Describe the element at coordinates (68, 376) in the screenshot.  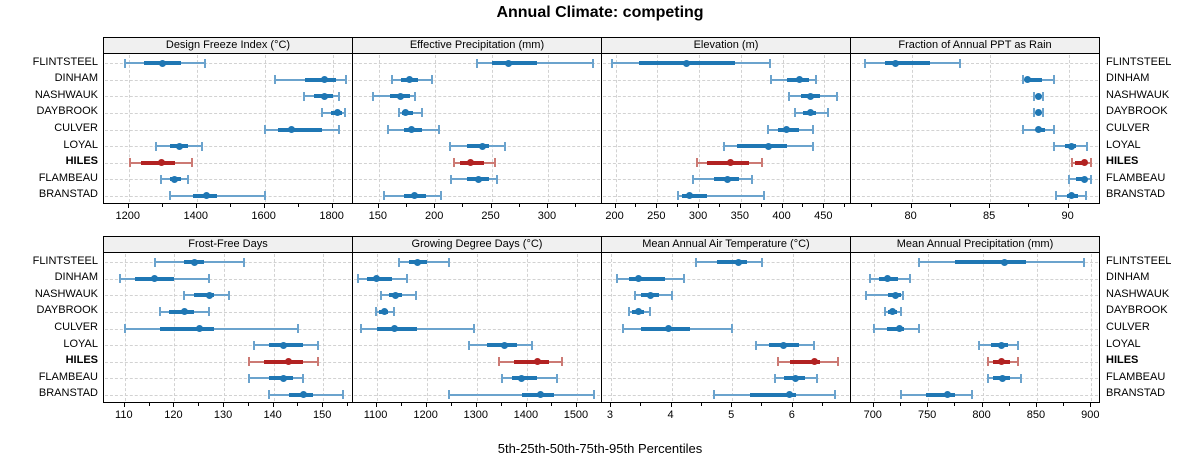
I see `row-label: FLAMBEAU` at that location.